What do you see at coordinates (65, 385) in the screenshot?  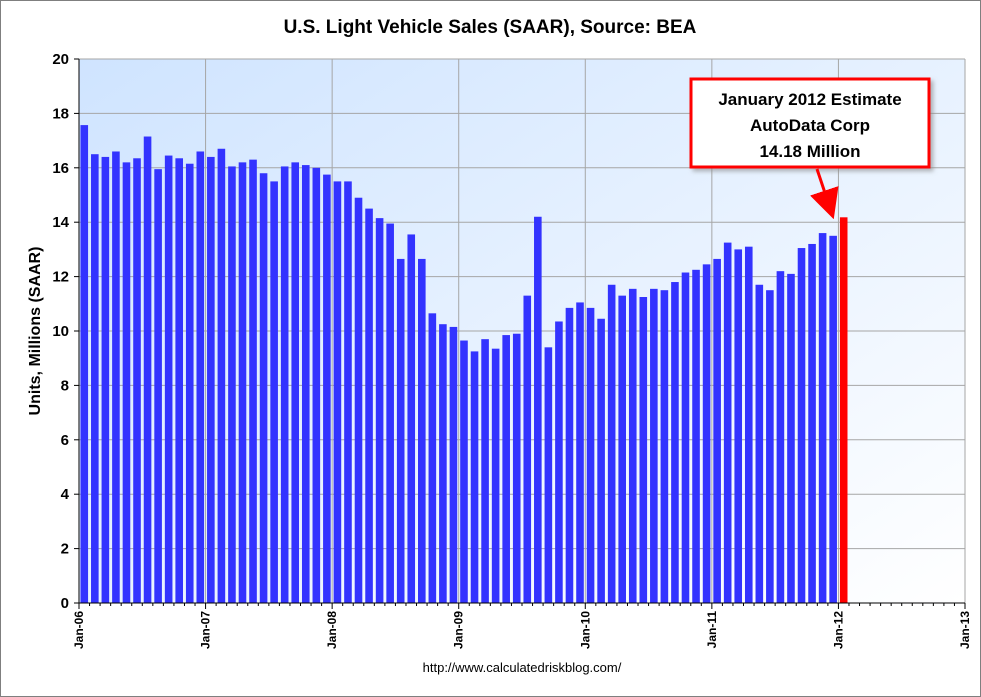 I see `y-tick-label: 8` at bounding box center [65, 385].